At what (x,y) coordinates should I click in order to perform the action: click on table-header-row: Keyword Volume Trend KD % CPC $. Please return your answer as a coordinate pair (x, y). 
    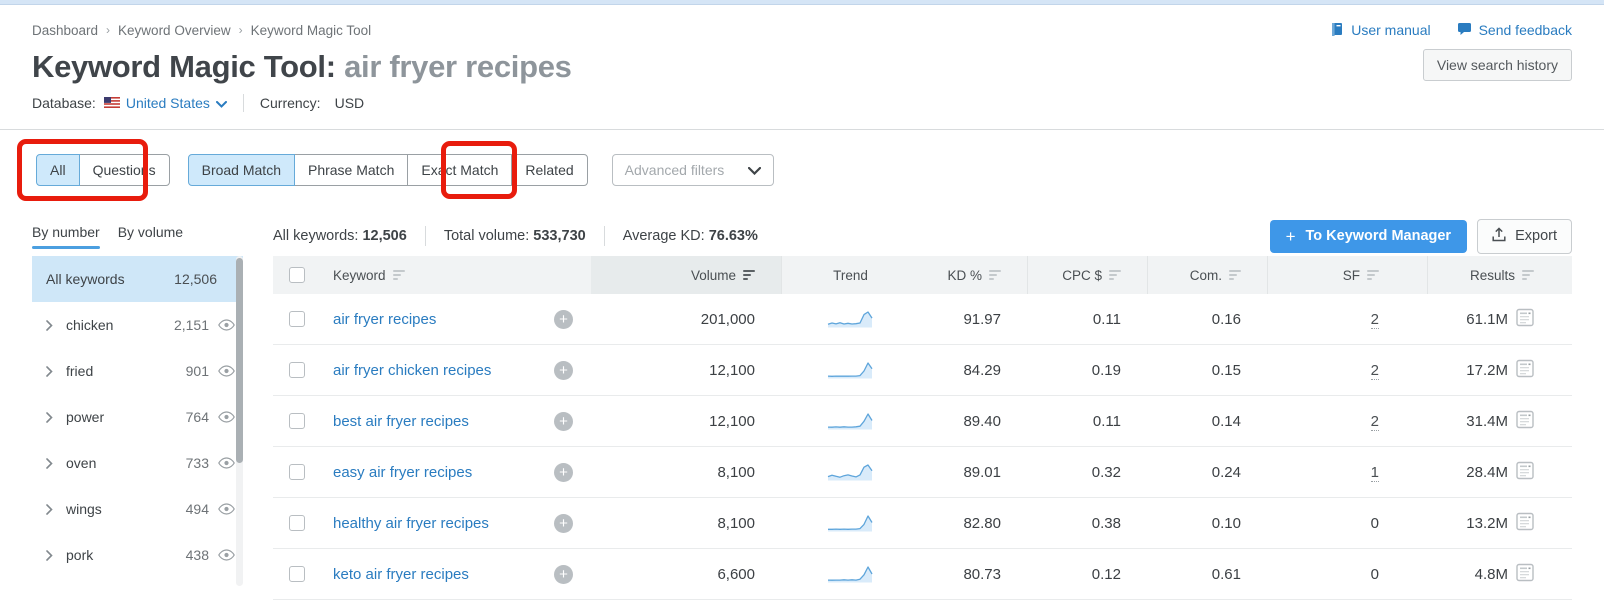
    Looking at the image, I should click on (922, 275).